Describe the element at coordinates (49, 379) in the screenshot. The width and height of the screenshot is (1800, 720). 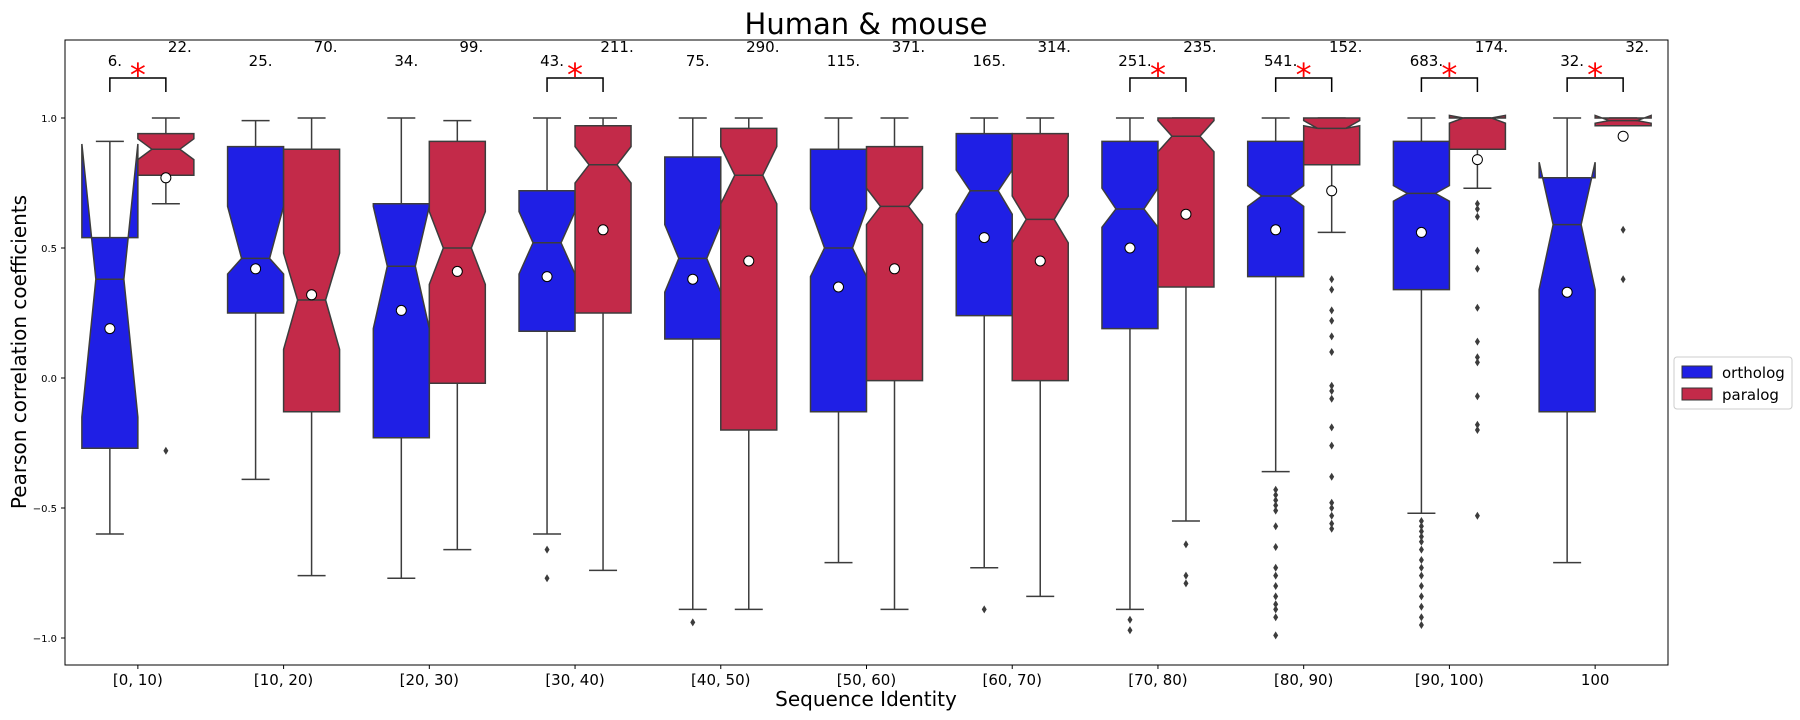
I see `y-axis: 1.0 0.5 0.0 −0.5 −1.0` at that location.